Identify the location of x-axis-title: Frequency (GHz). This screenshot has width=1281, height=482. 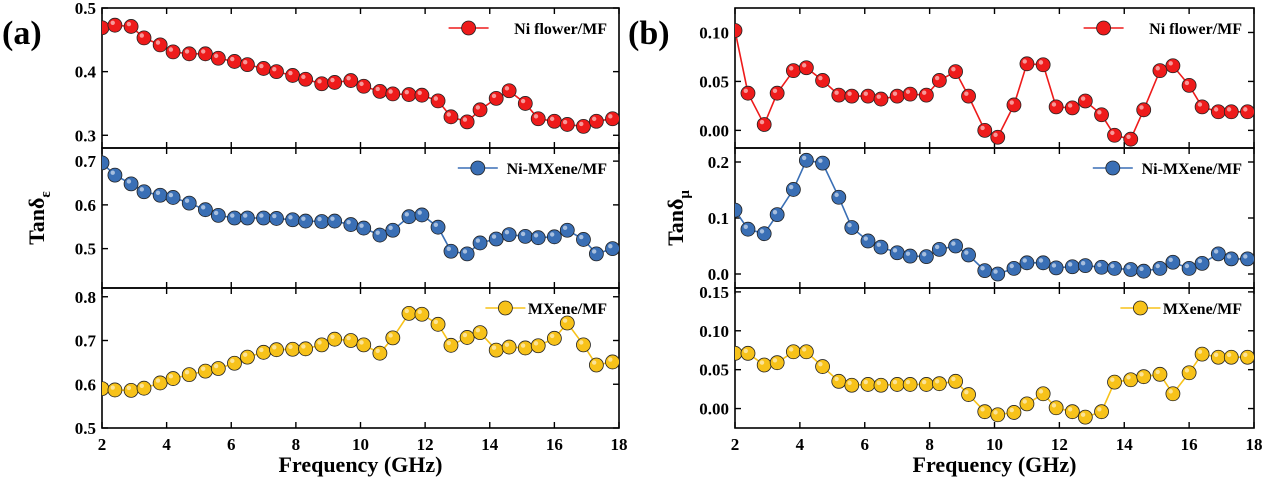
(361, 464).